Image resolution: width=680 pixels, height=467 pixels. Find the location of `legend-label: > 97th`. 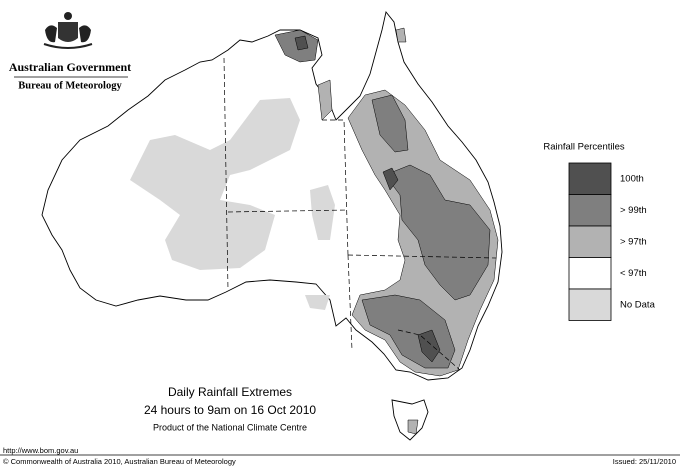

legend-label: > 97th is located at coordinates (633, 241).